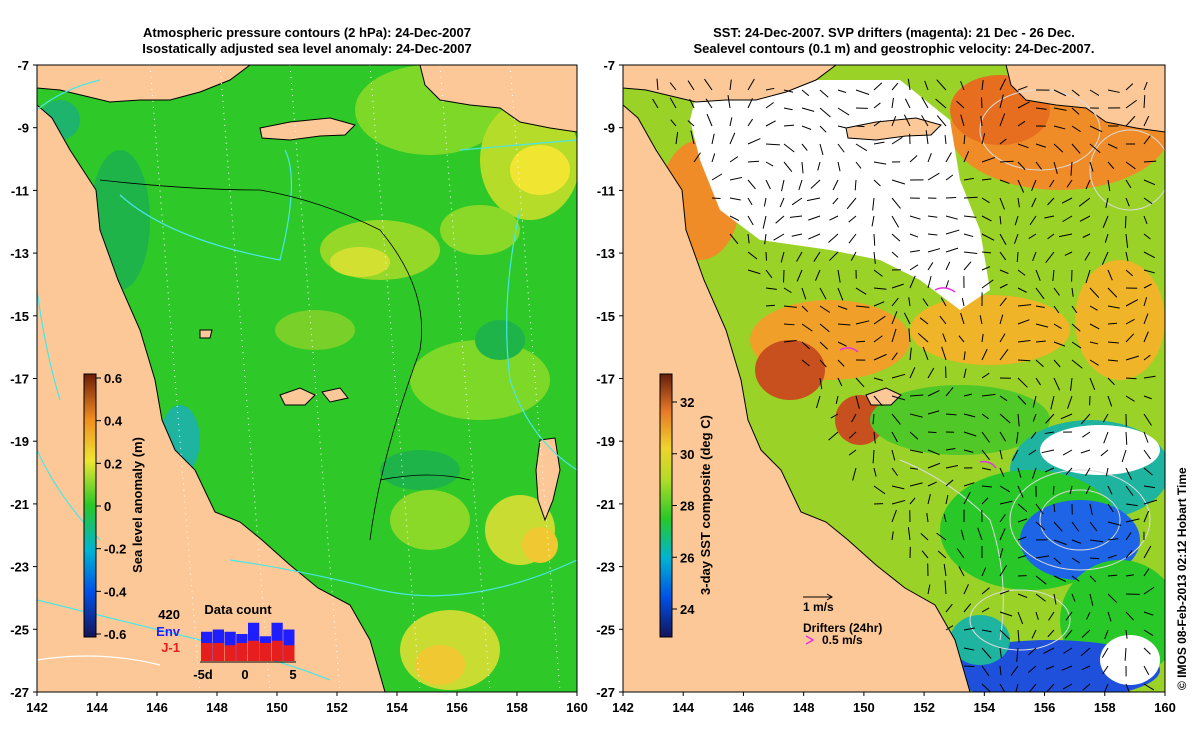  What do you see at coordinates (605, 567) in the screenshot?
I see `right-ytick-label: -23` at bounding box center [605, 567].